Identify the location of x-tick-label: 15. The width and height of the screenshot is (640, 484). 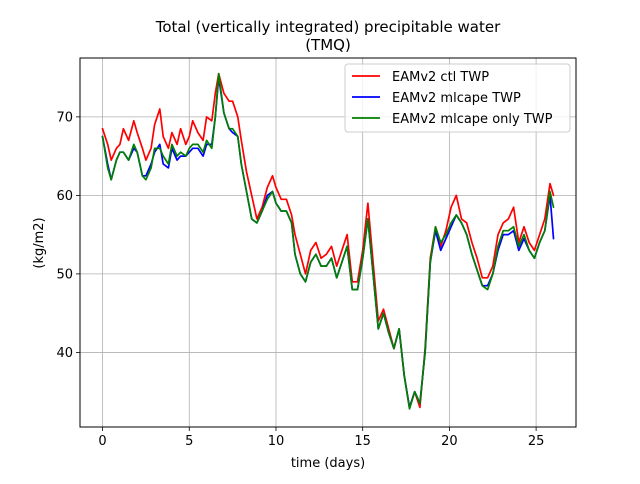
(362, 441).